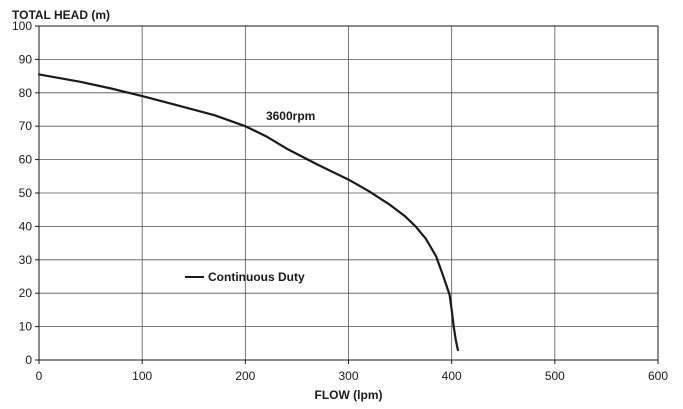 The width and height of the screenshot is (683, 409). Describe the element at coordinates (555, 376) in the screenshot. I see `x-tick-label: 500` at that location.